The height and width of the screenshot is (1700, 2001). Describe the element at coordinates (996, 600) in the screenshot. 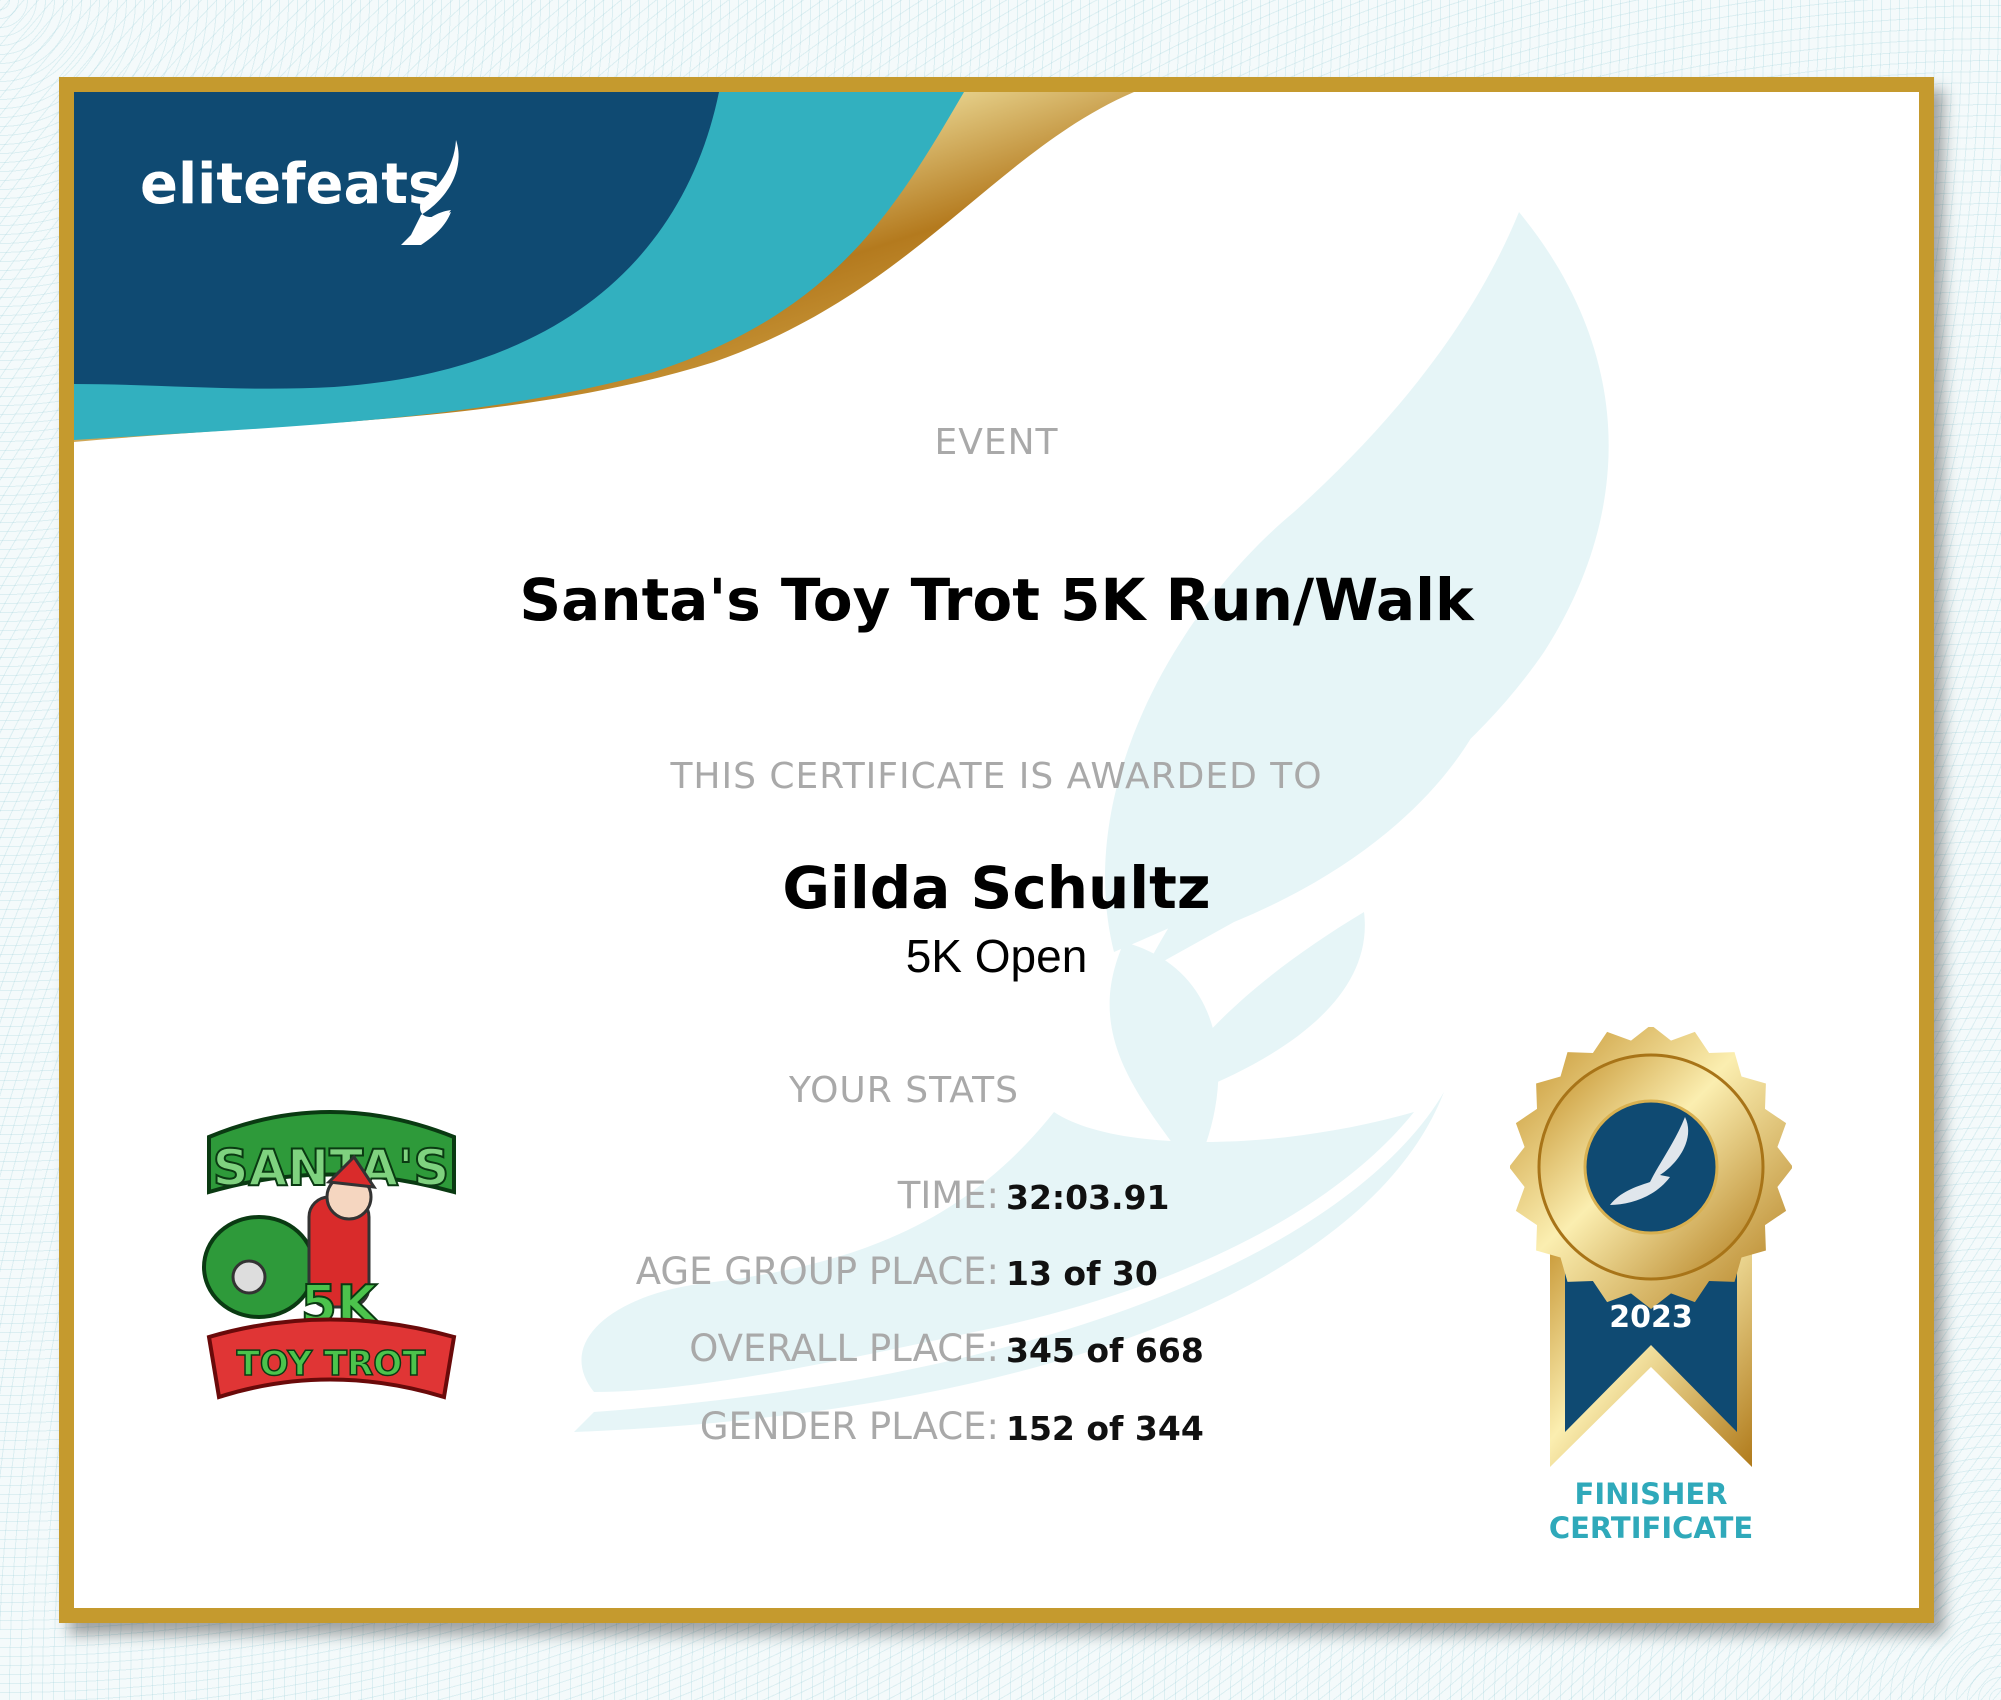

I see `event-title: Santa's Toy Trot 5K Run/Walk` at that location.